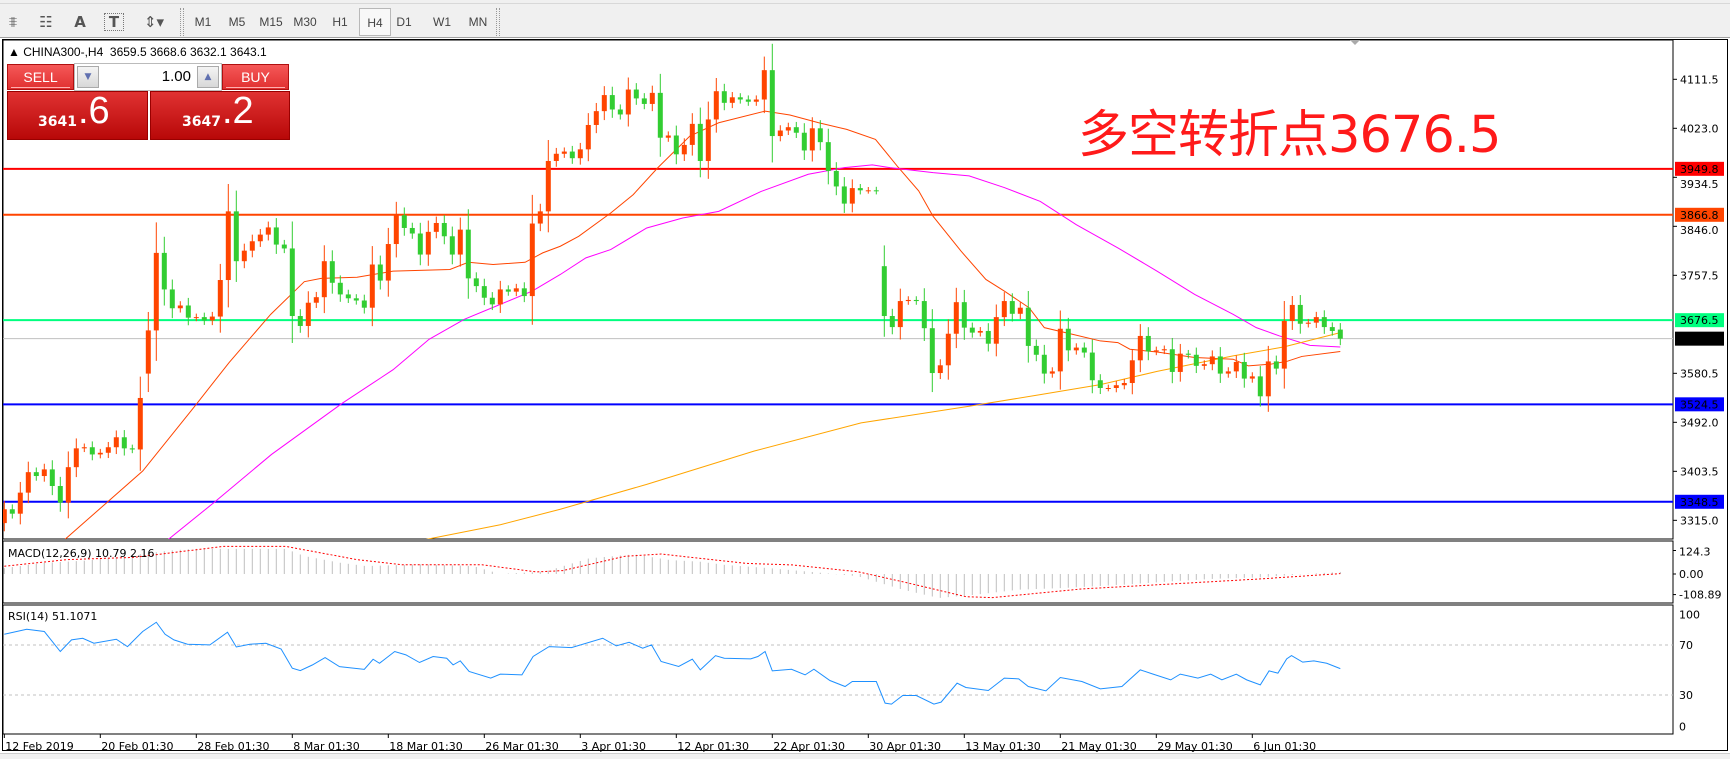 The width and height of the screenshot is (1730, 759). What do you see at coordinates (203, 22) in the screenshot?
I see `timeframe-m1: M1` at bounding box center [203, 22].